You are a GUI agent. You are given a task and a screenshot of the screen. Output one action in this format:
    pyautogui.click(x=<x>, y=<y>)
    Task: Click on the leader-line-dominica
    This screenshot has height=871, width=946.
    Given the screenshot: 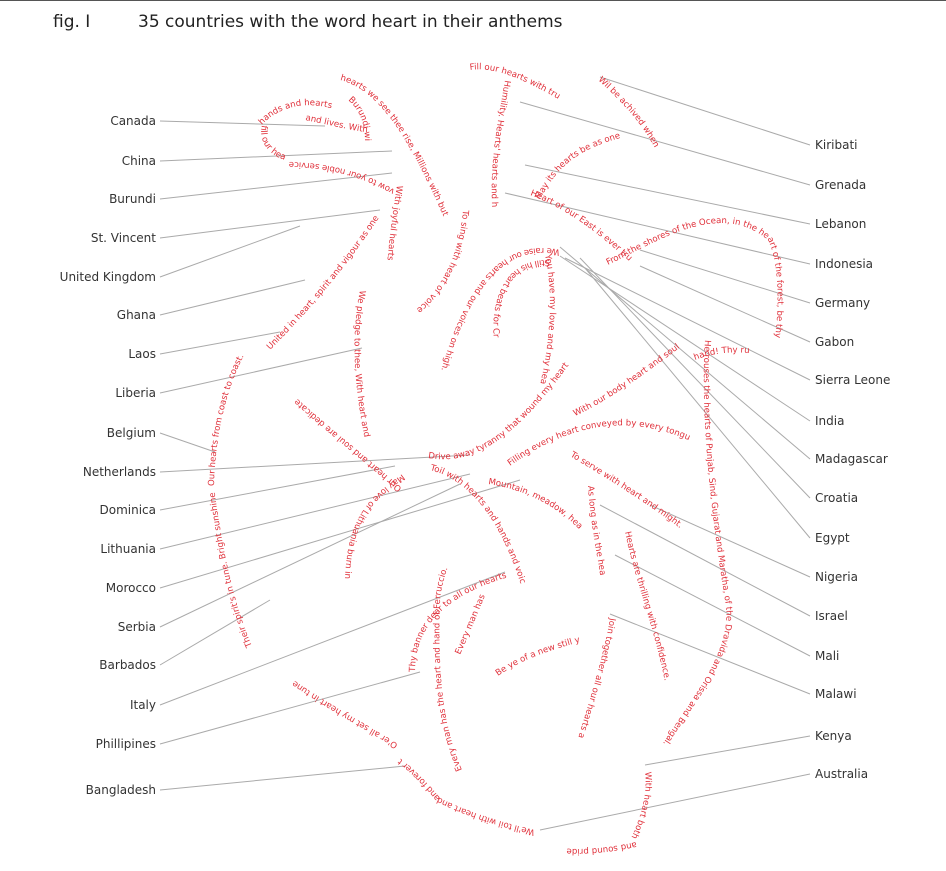 What is the action you would take?
    pyautogui.click(x=277, y=488)
    